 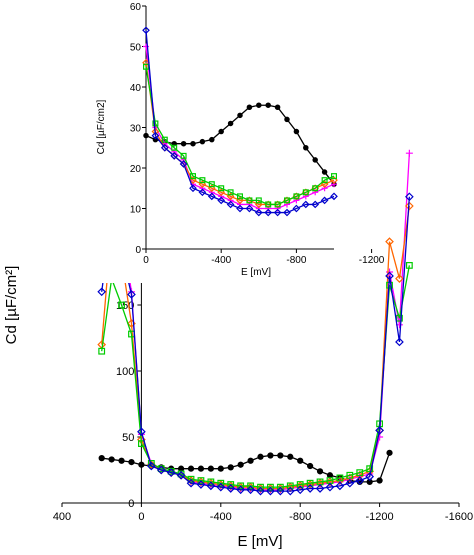 I want to click on inset-y-tick-label: 0, so click(x=138, y=250).